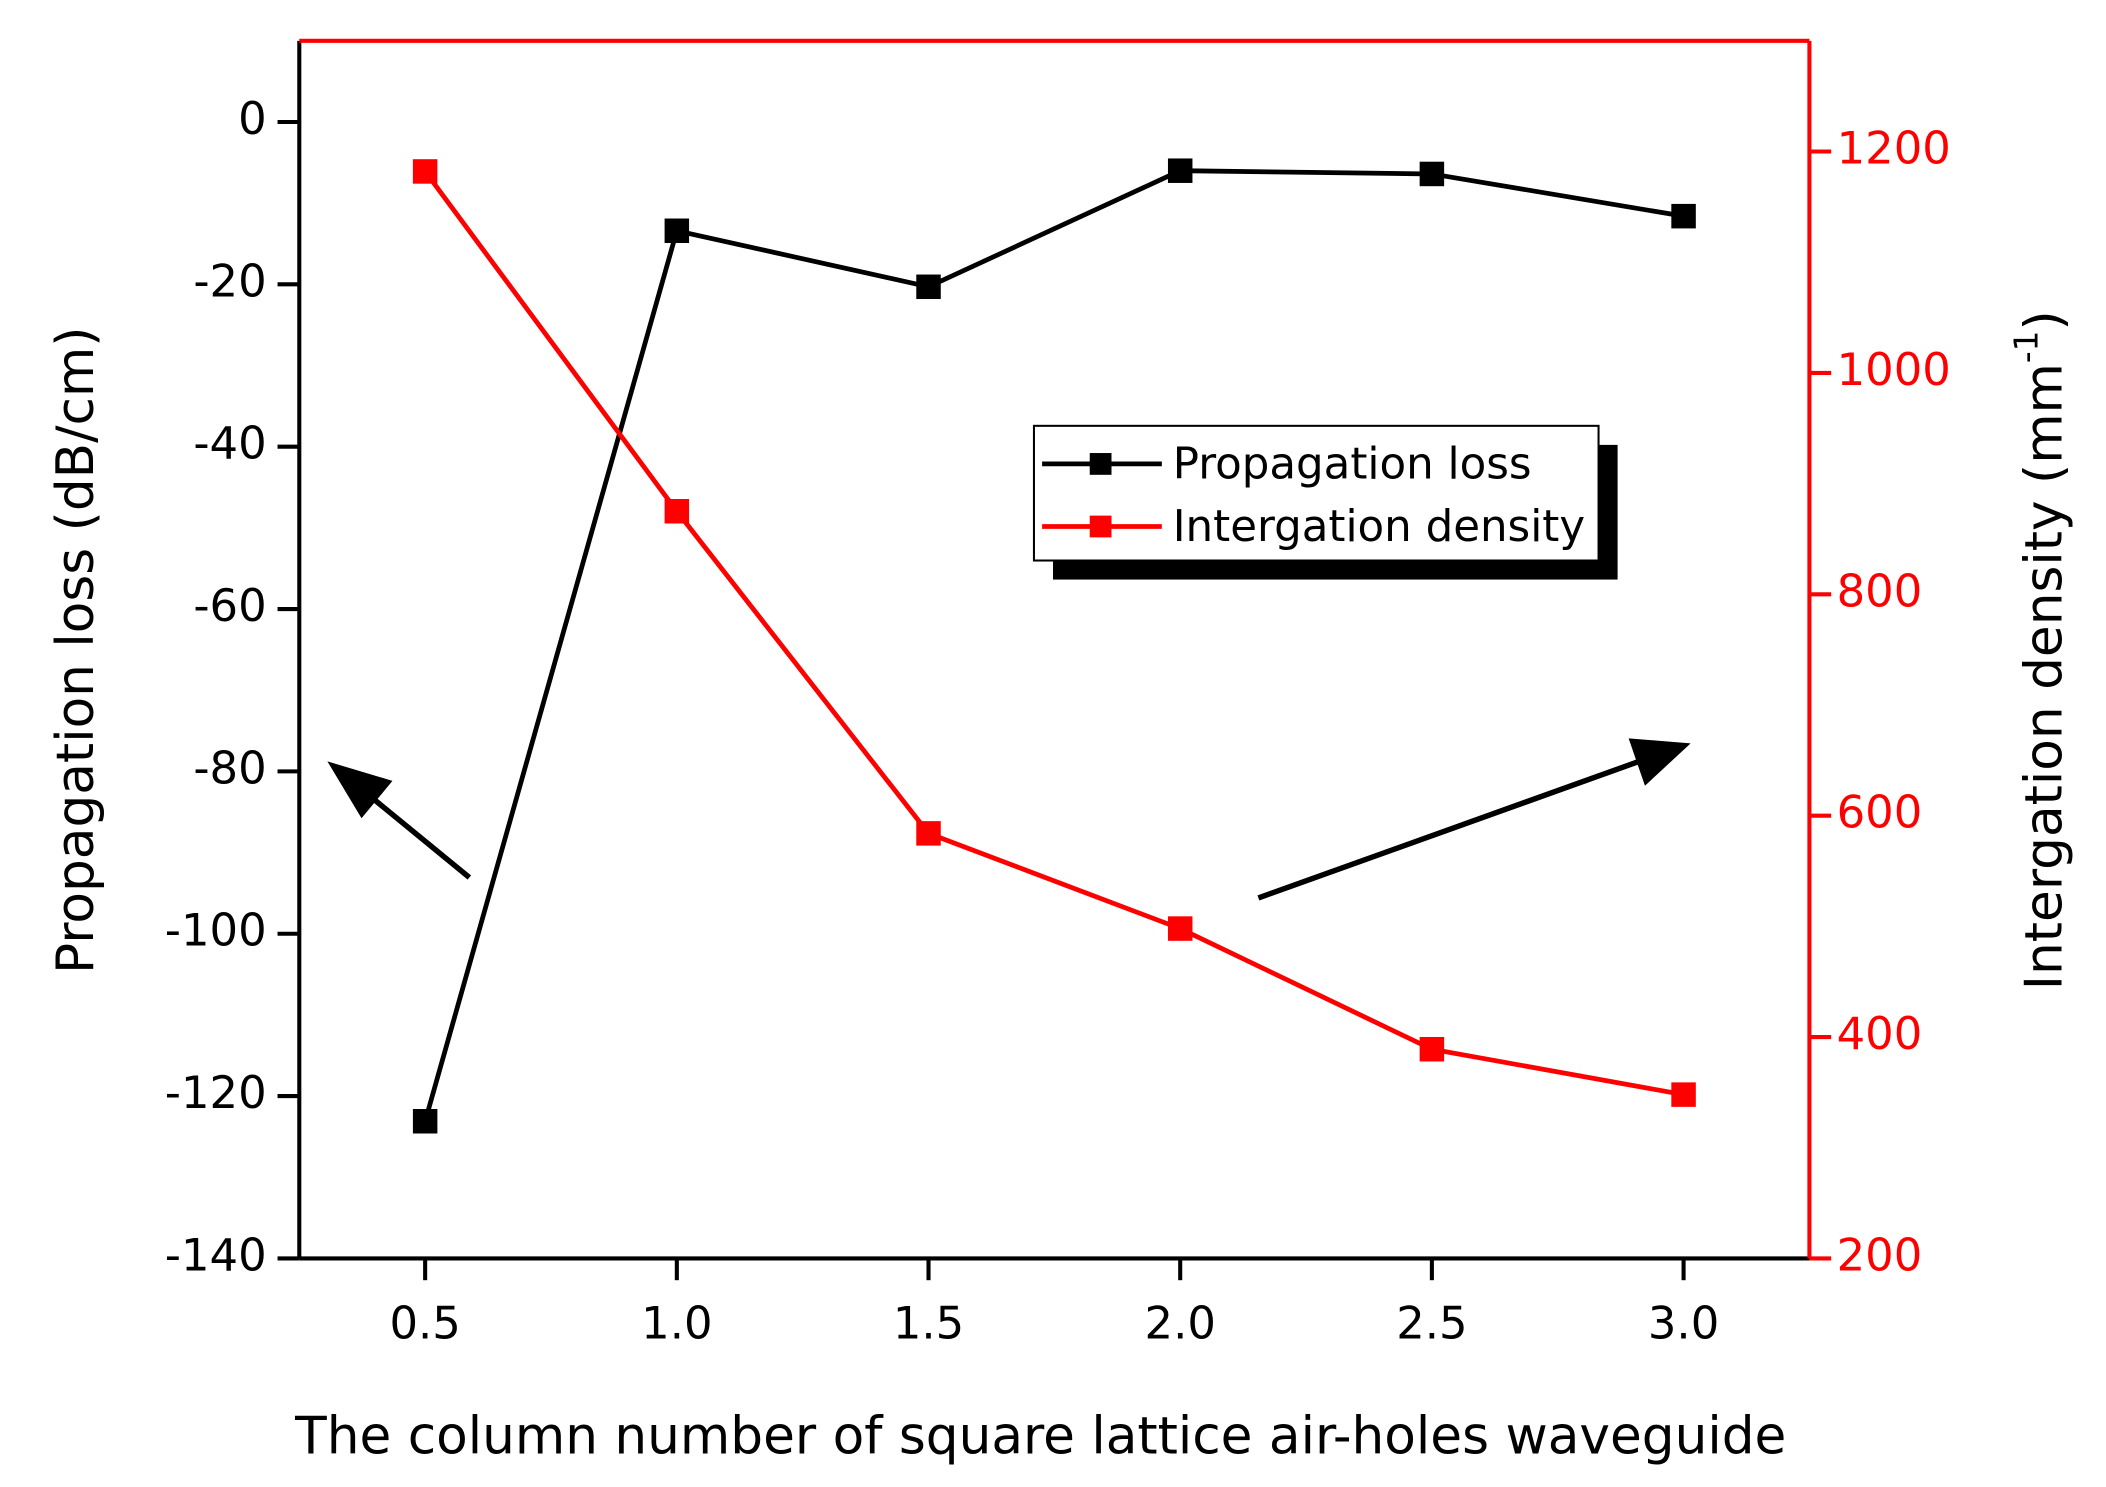 Image resolution: width=2106 pixels, height=1487 pixels. What do you see at coordinates (360, 790) in the screenshot?
I see `arrow-left-head` at bounding box center [360, 790].